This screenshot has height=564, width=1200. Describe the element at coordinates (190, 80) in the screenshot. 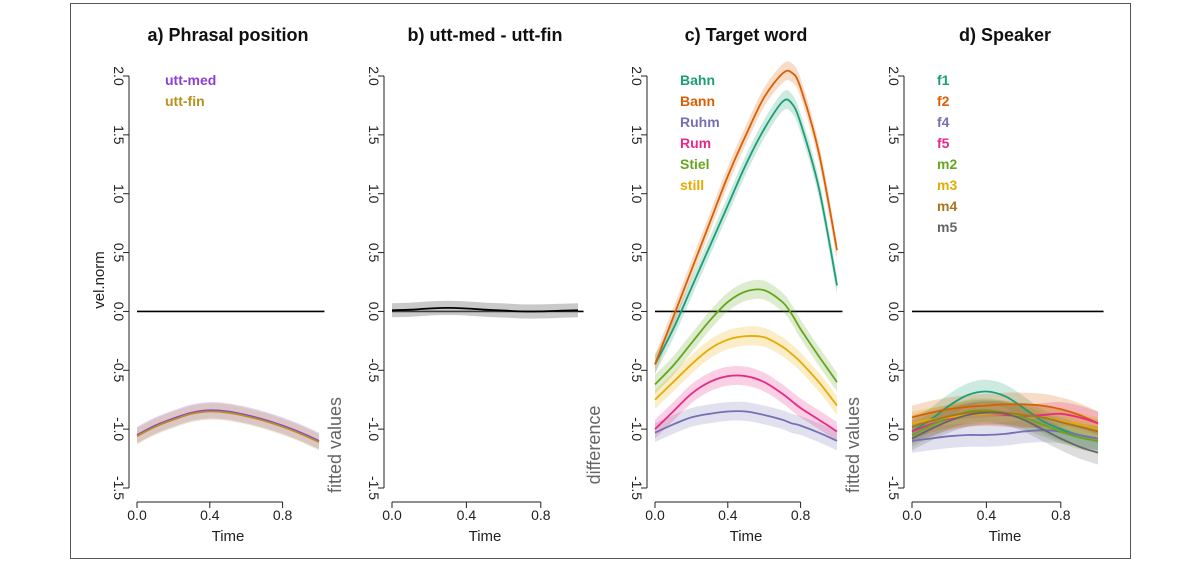

I see `legend-entry-utt-med: utt-med` at that location.